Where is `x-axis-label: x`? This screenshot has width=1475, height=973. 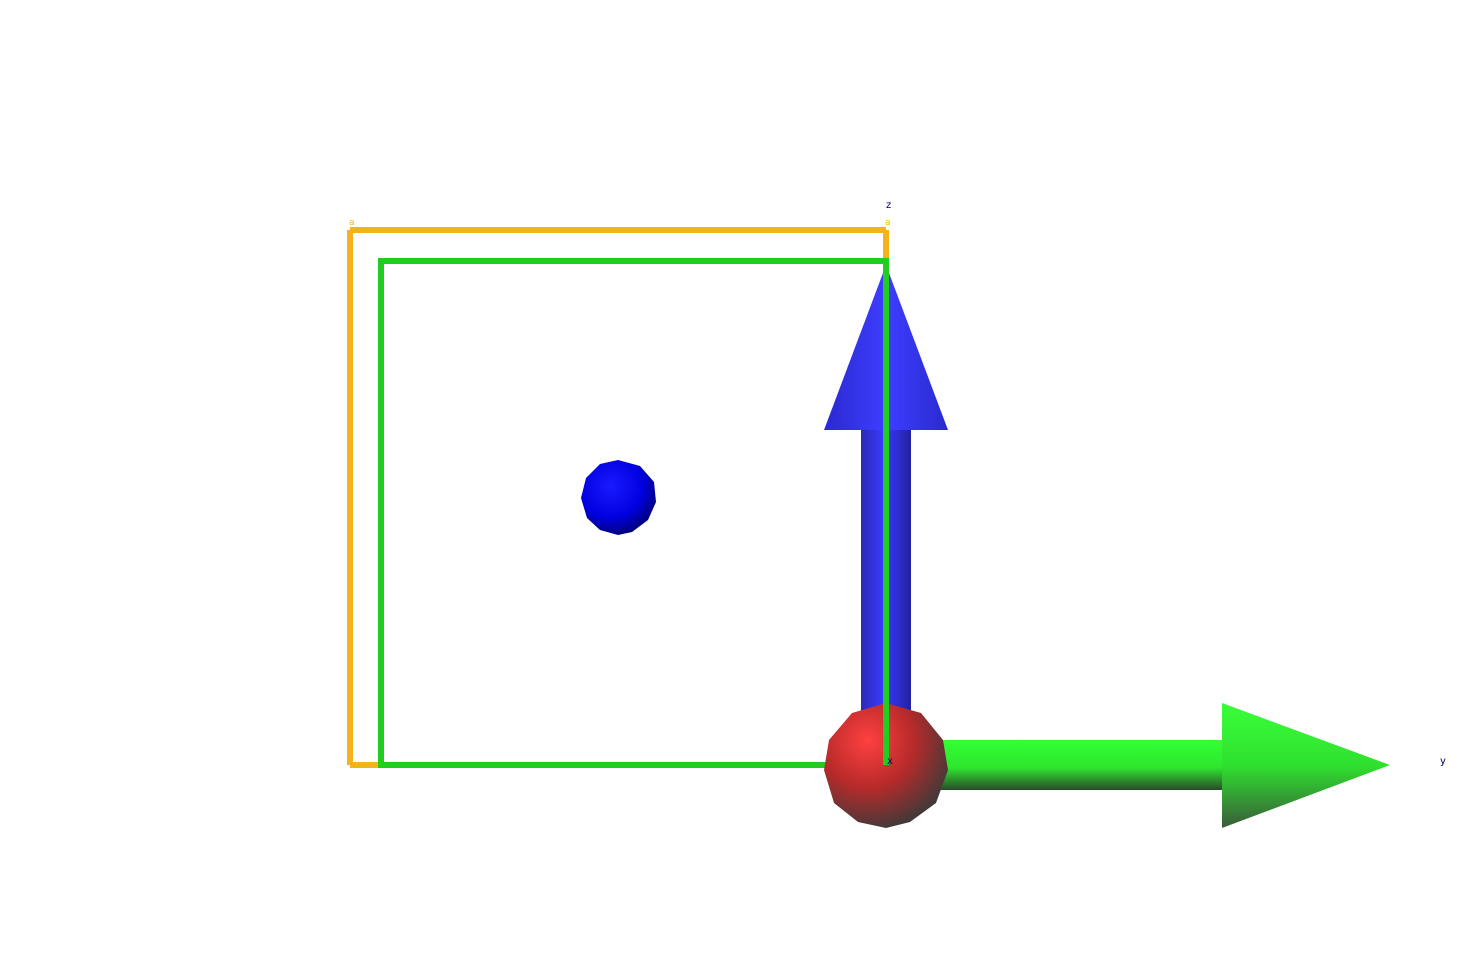
x-axis-label: x is located at coordinates (890, 761).